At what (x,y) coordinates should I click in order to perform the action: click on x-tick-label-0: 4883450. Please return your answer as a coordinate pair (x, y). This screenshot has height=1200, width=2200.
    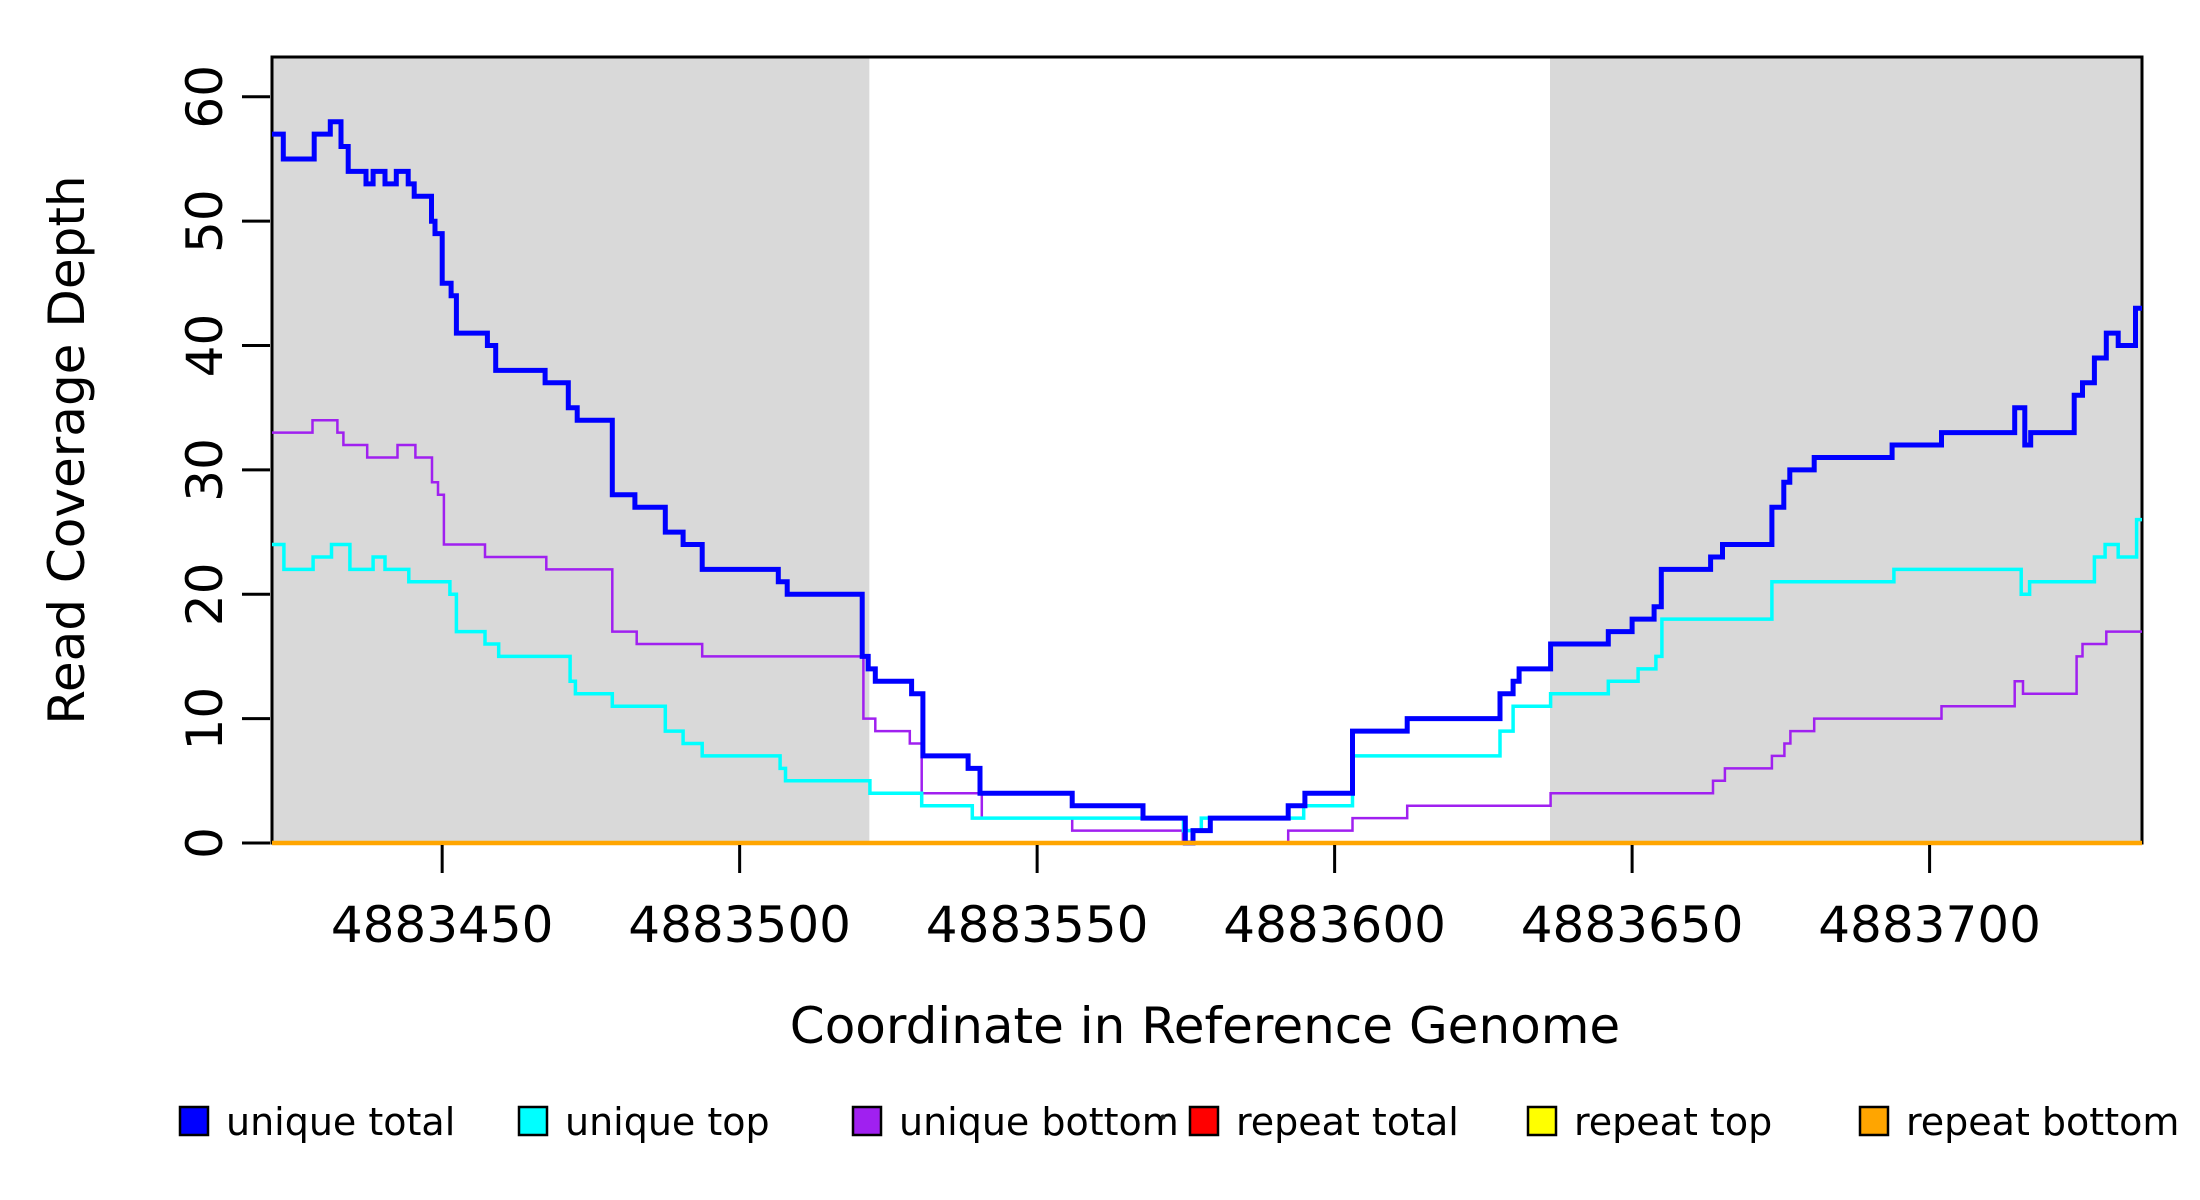
    Looking at the image, I should click on (442, 925).